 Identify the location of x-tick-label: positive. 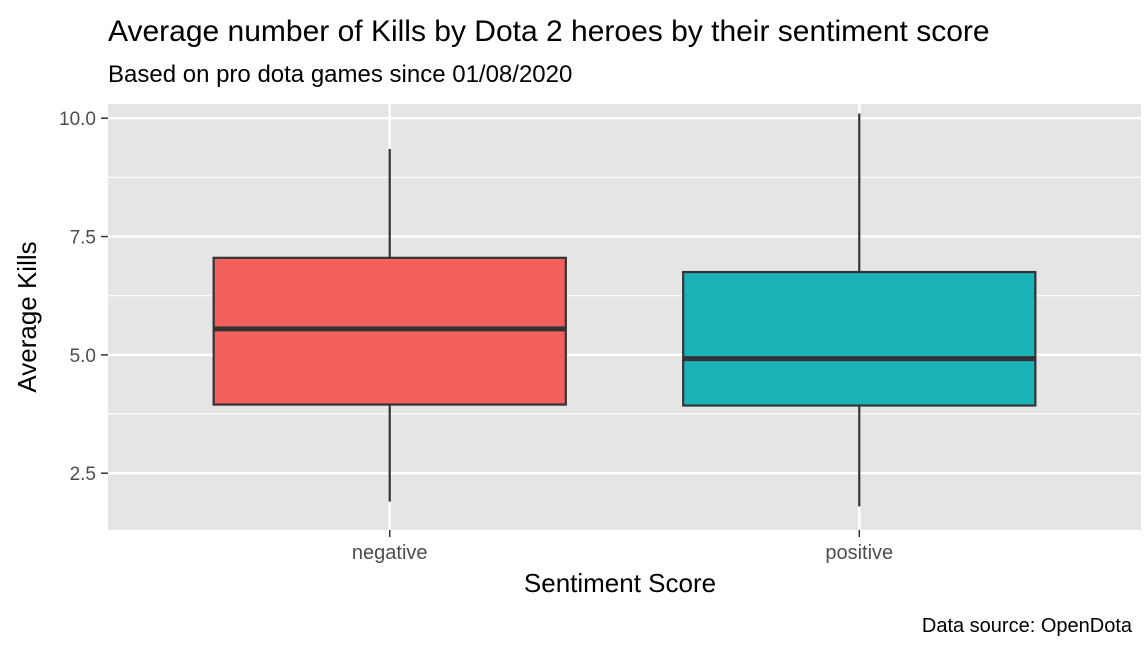
(859, 553).